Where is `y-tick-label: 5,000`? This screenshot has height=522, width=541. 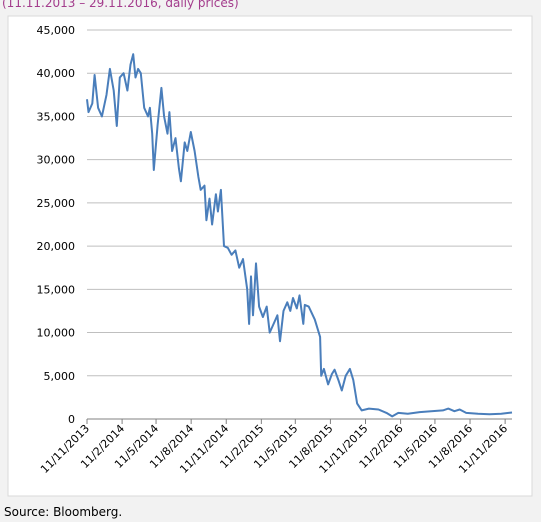
y-tick-label: 5,000 is located at coordinates (60, 376).